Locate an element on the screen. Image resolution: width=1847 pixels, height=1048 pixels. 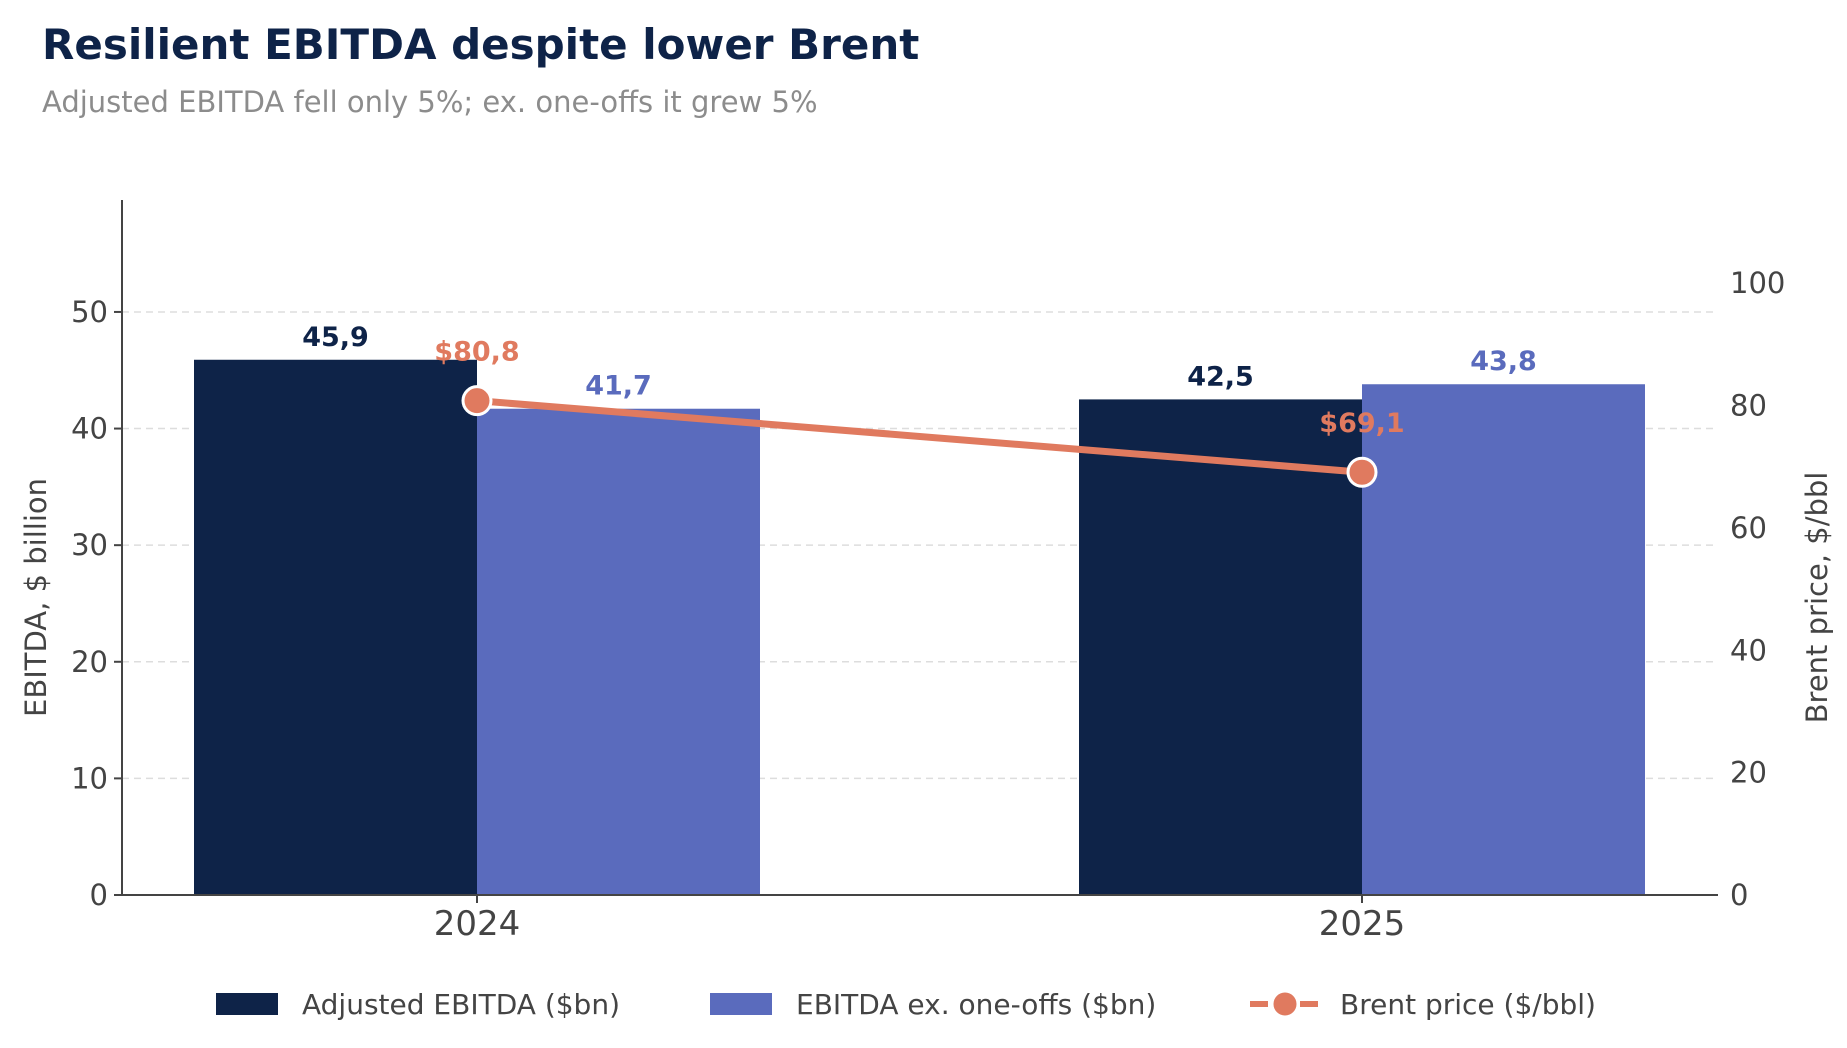
legend-label: Brent price ($/bbl) is located at coordinates (1468, 1004).